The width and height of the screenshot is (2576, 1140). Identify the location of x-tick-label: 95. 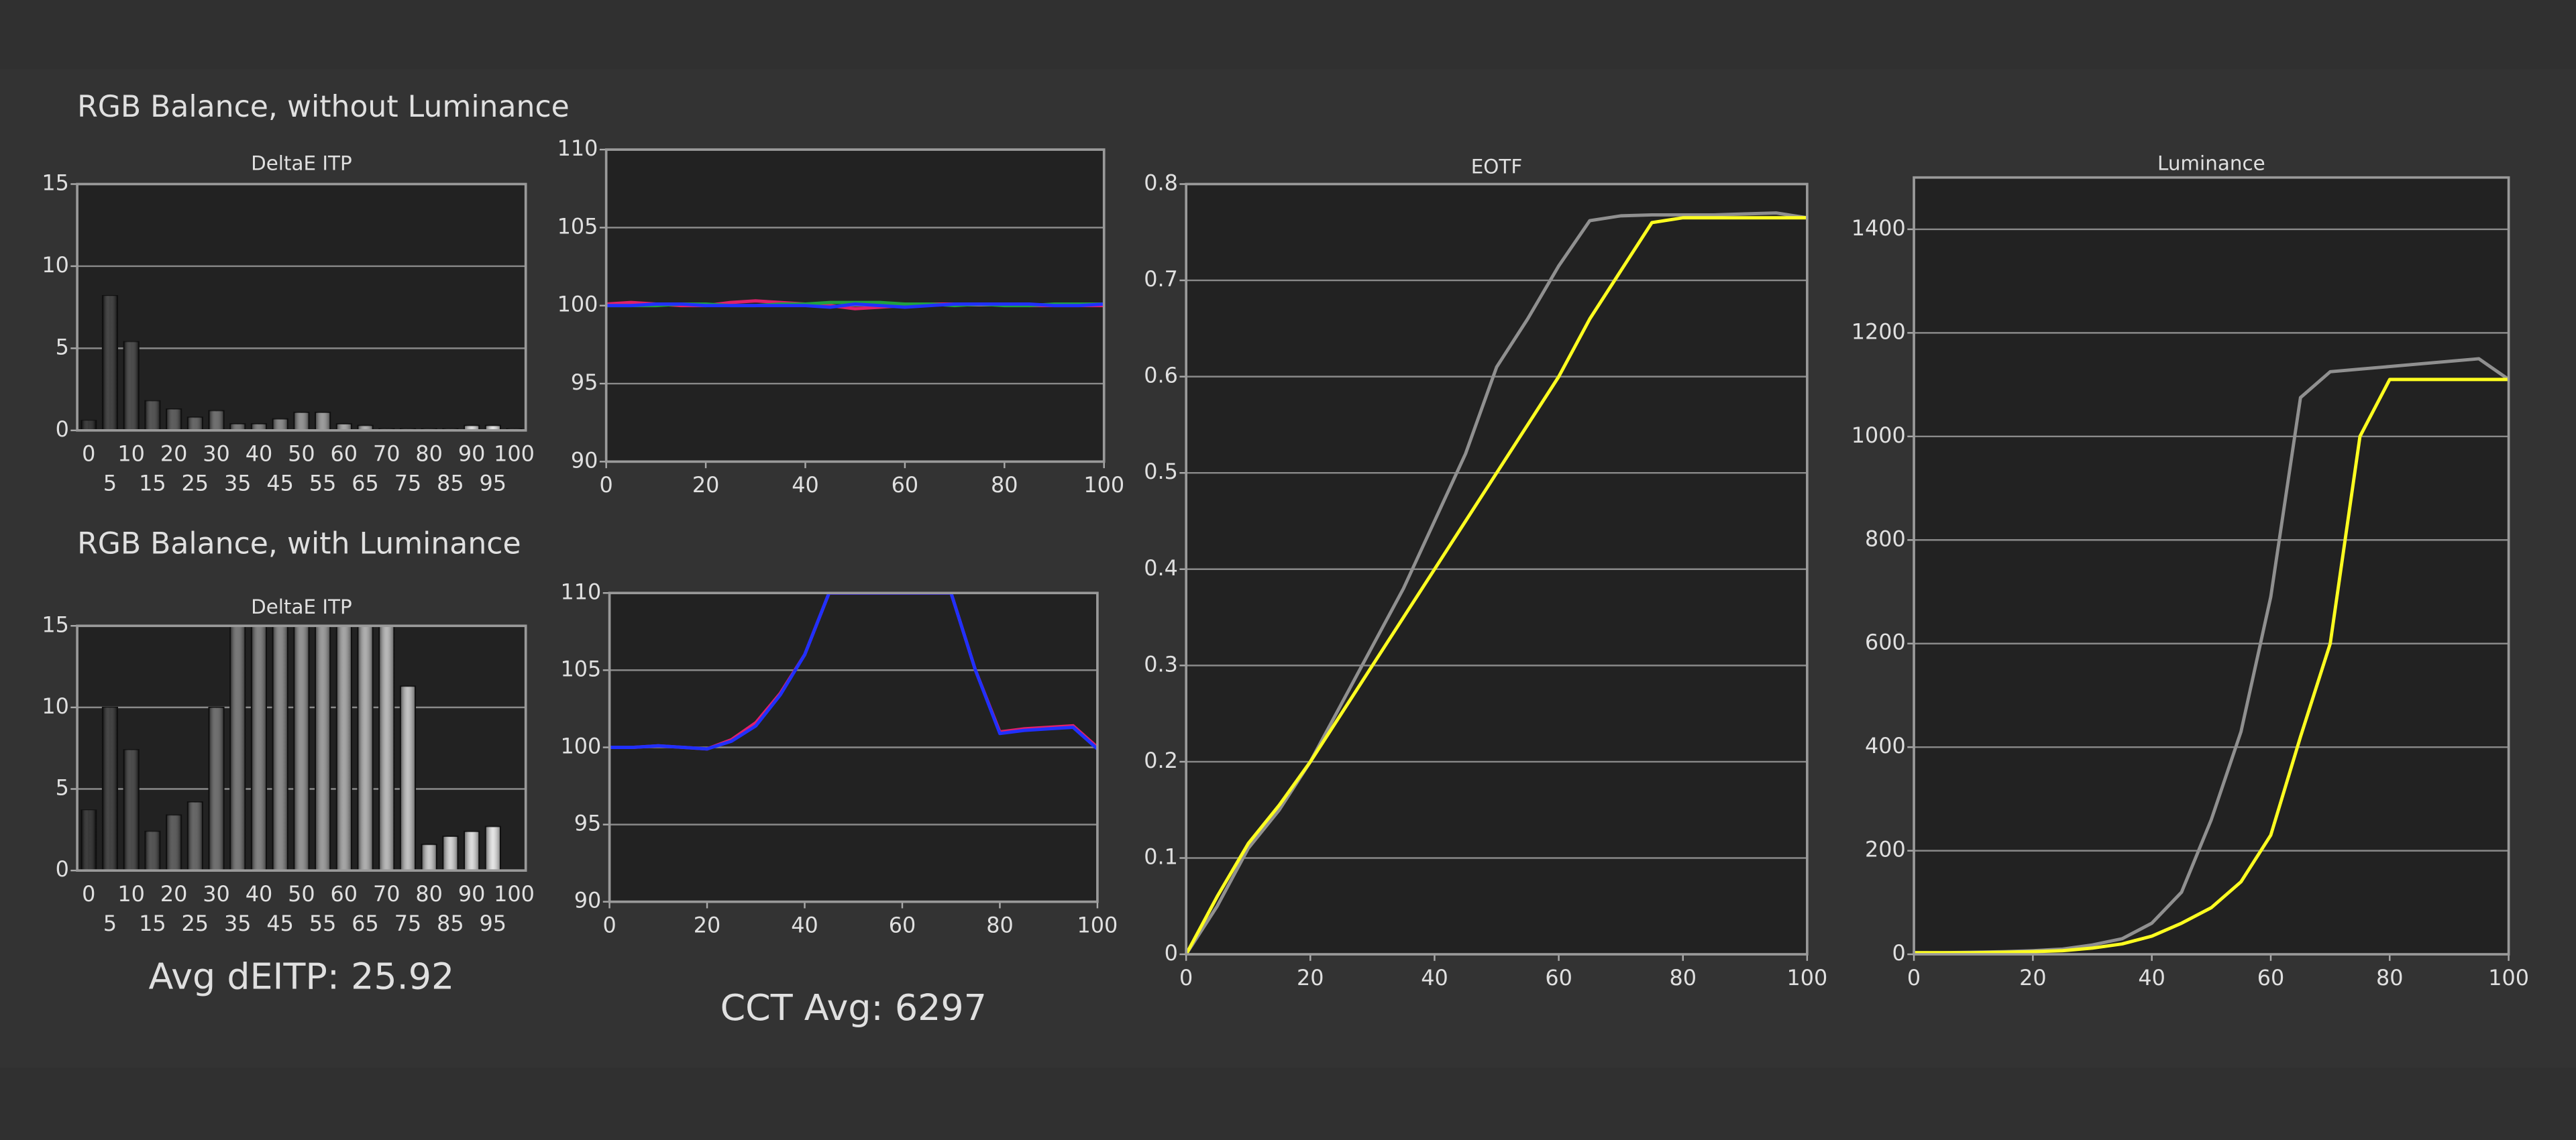
(493, 923).